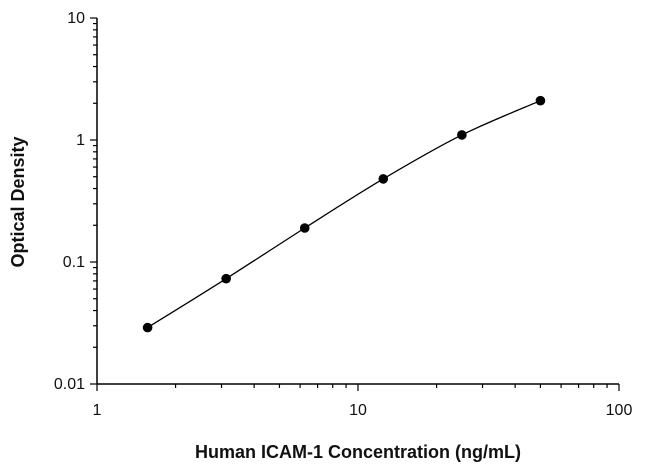  What do you see at coordinates (69, 384) in the screenshot?
I see `y-tick-label: 0.01` at bounding box center [69, 384].